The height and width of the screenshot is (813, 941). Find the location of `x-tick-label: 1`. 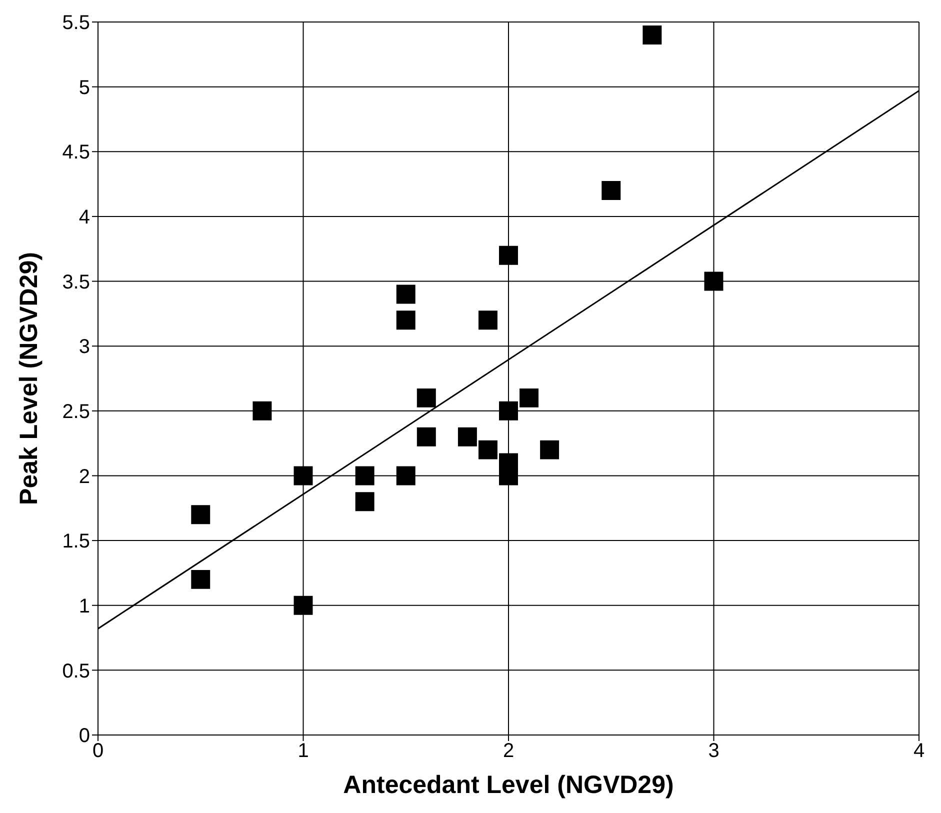

x-tick-label: 1 is located at coordinates (303, 751).